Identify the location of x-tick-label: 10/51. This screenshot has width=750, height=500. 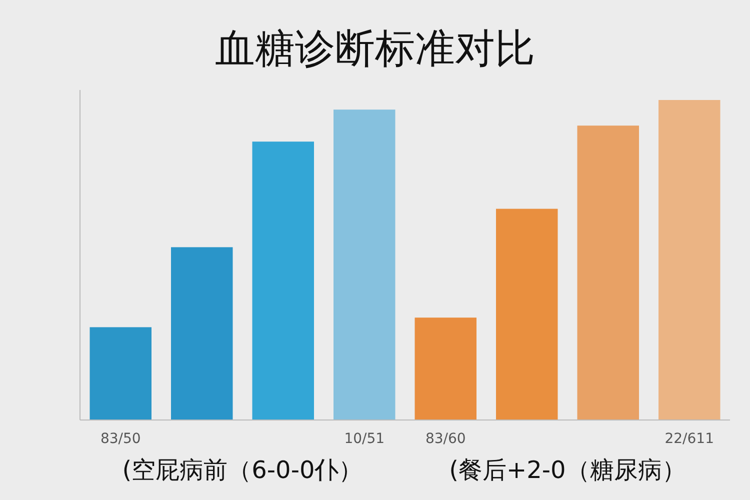
(364, 439).